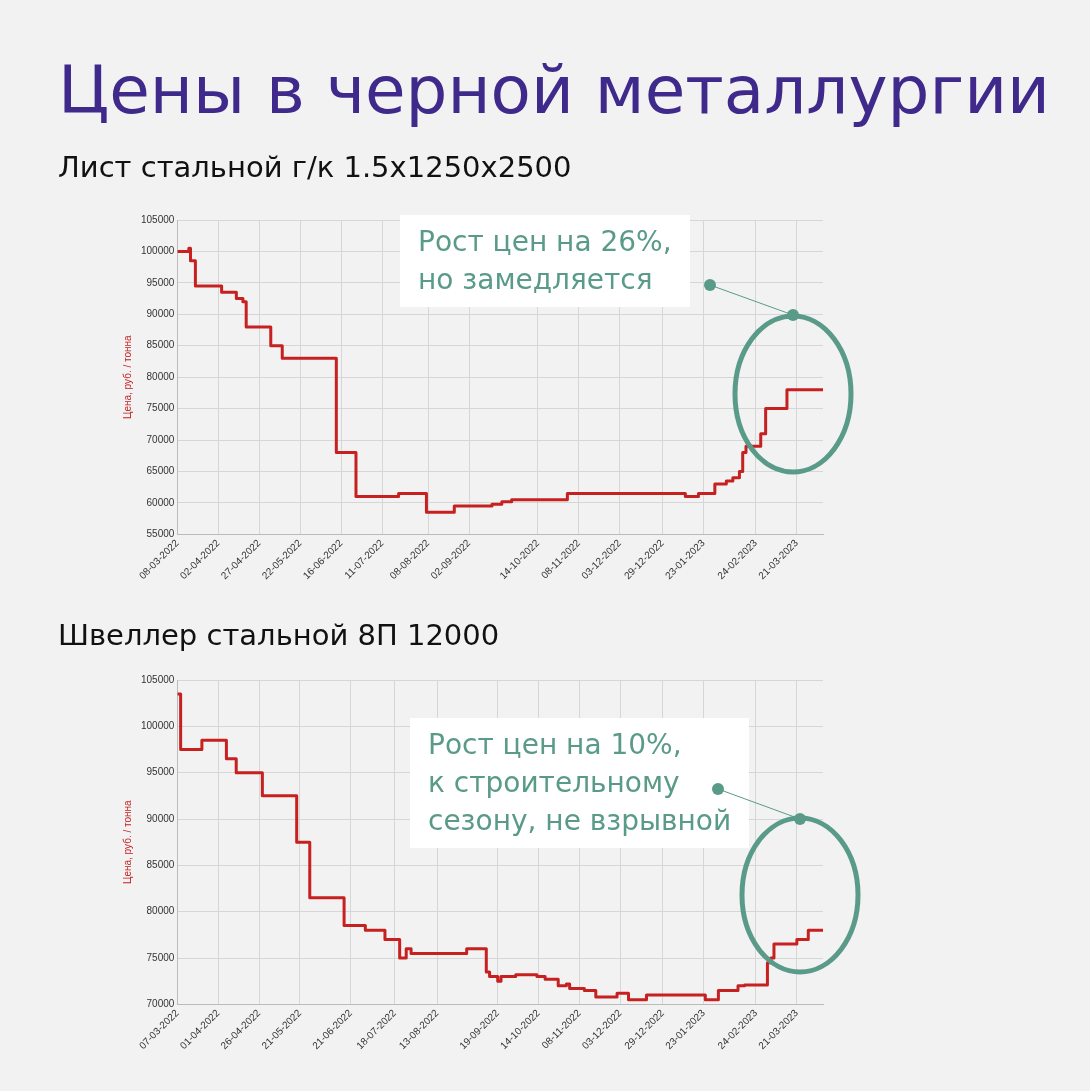 The image size is (1090, 1091). Describe the element at coordinates (315, 167) in the screenshot. I see `chart-subtitle: Лист стальной г/к 1.5x1250x2500` at that location.